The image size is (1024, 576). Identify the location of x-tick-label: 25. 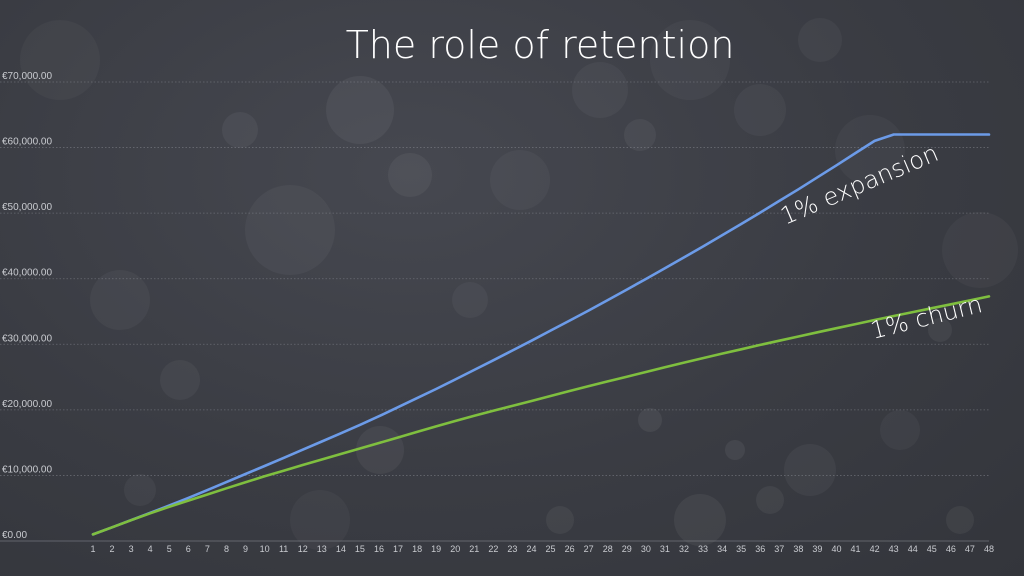
(551, 549).